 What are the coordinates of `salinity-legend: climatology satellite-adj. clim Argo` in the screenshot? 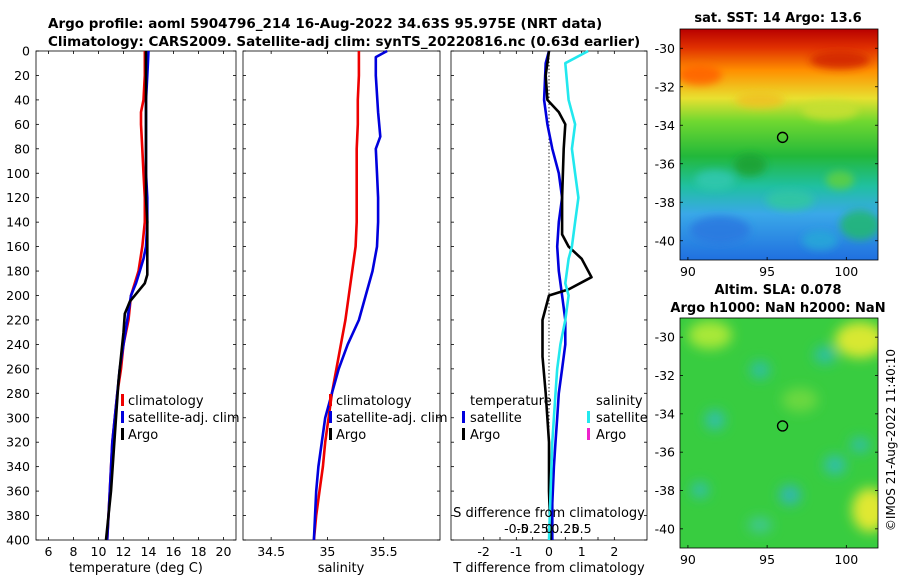 It's located at (388, 418).